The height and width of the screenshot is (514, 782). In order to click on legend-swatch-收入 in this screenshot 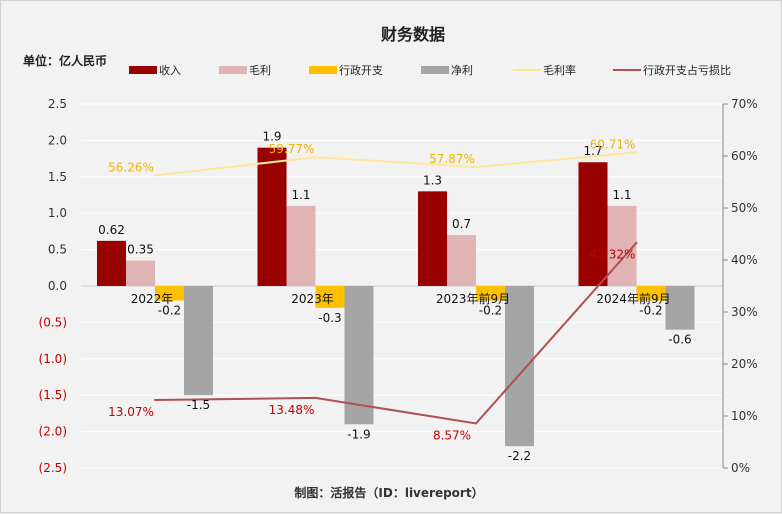, I will do `click(143, 70)`.